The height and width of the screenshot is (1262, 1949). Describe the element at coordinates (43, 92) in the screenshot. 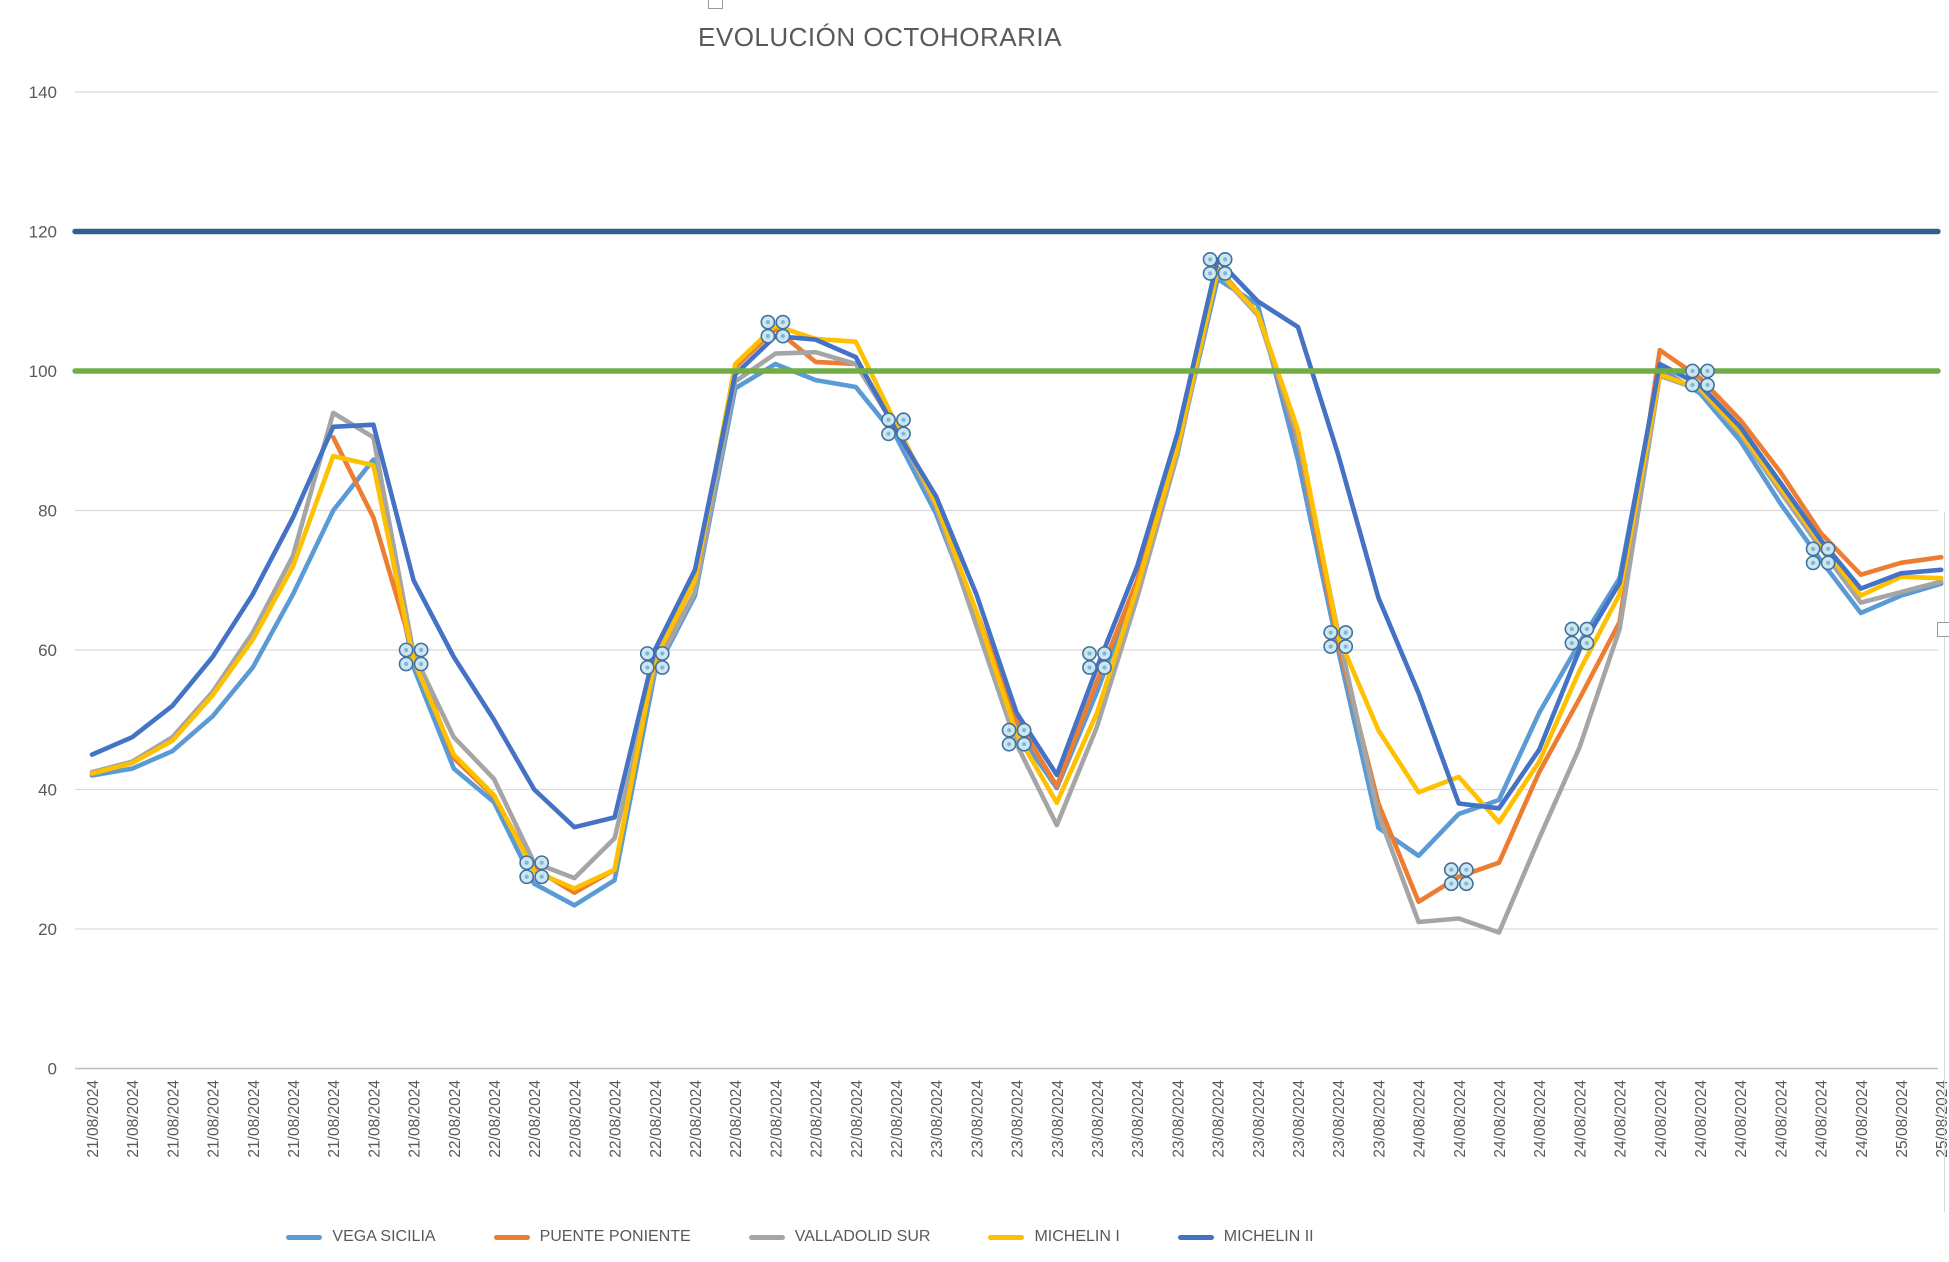

I see `y-axis-label: 140` at that location.